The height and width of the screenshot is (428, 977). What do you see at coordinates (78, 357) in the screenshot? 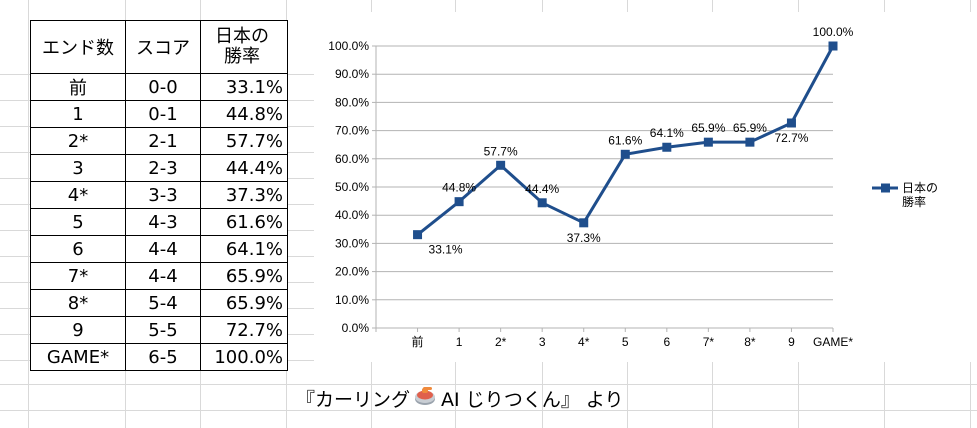
I see `cell-end: GAME*` at bounding box center [78, 357].